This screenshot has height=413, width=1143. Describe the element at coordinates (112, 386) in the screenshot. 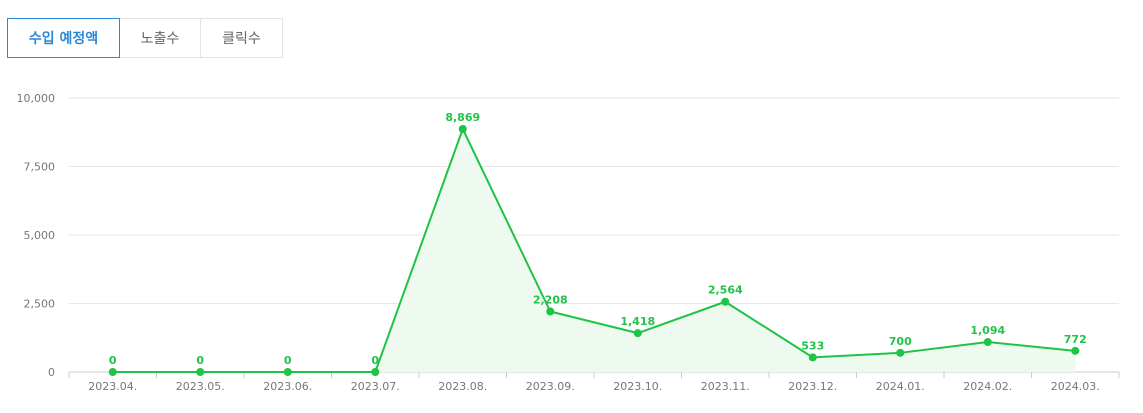

I see `x-tick-label: 2023.04.` at that location.